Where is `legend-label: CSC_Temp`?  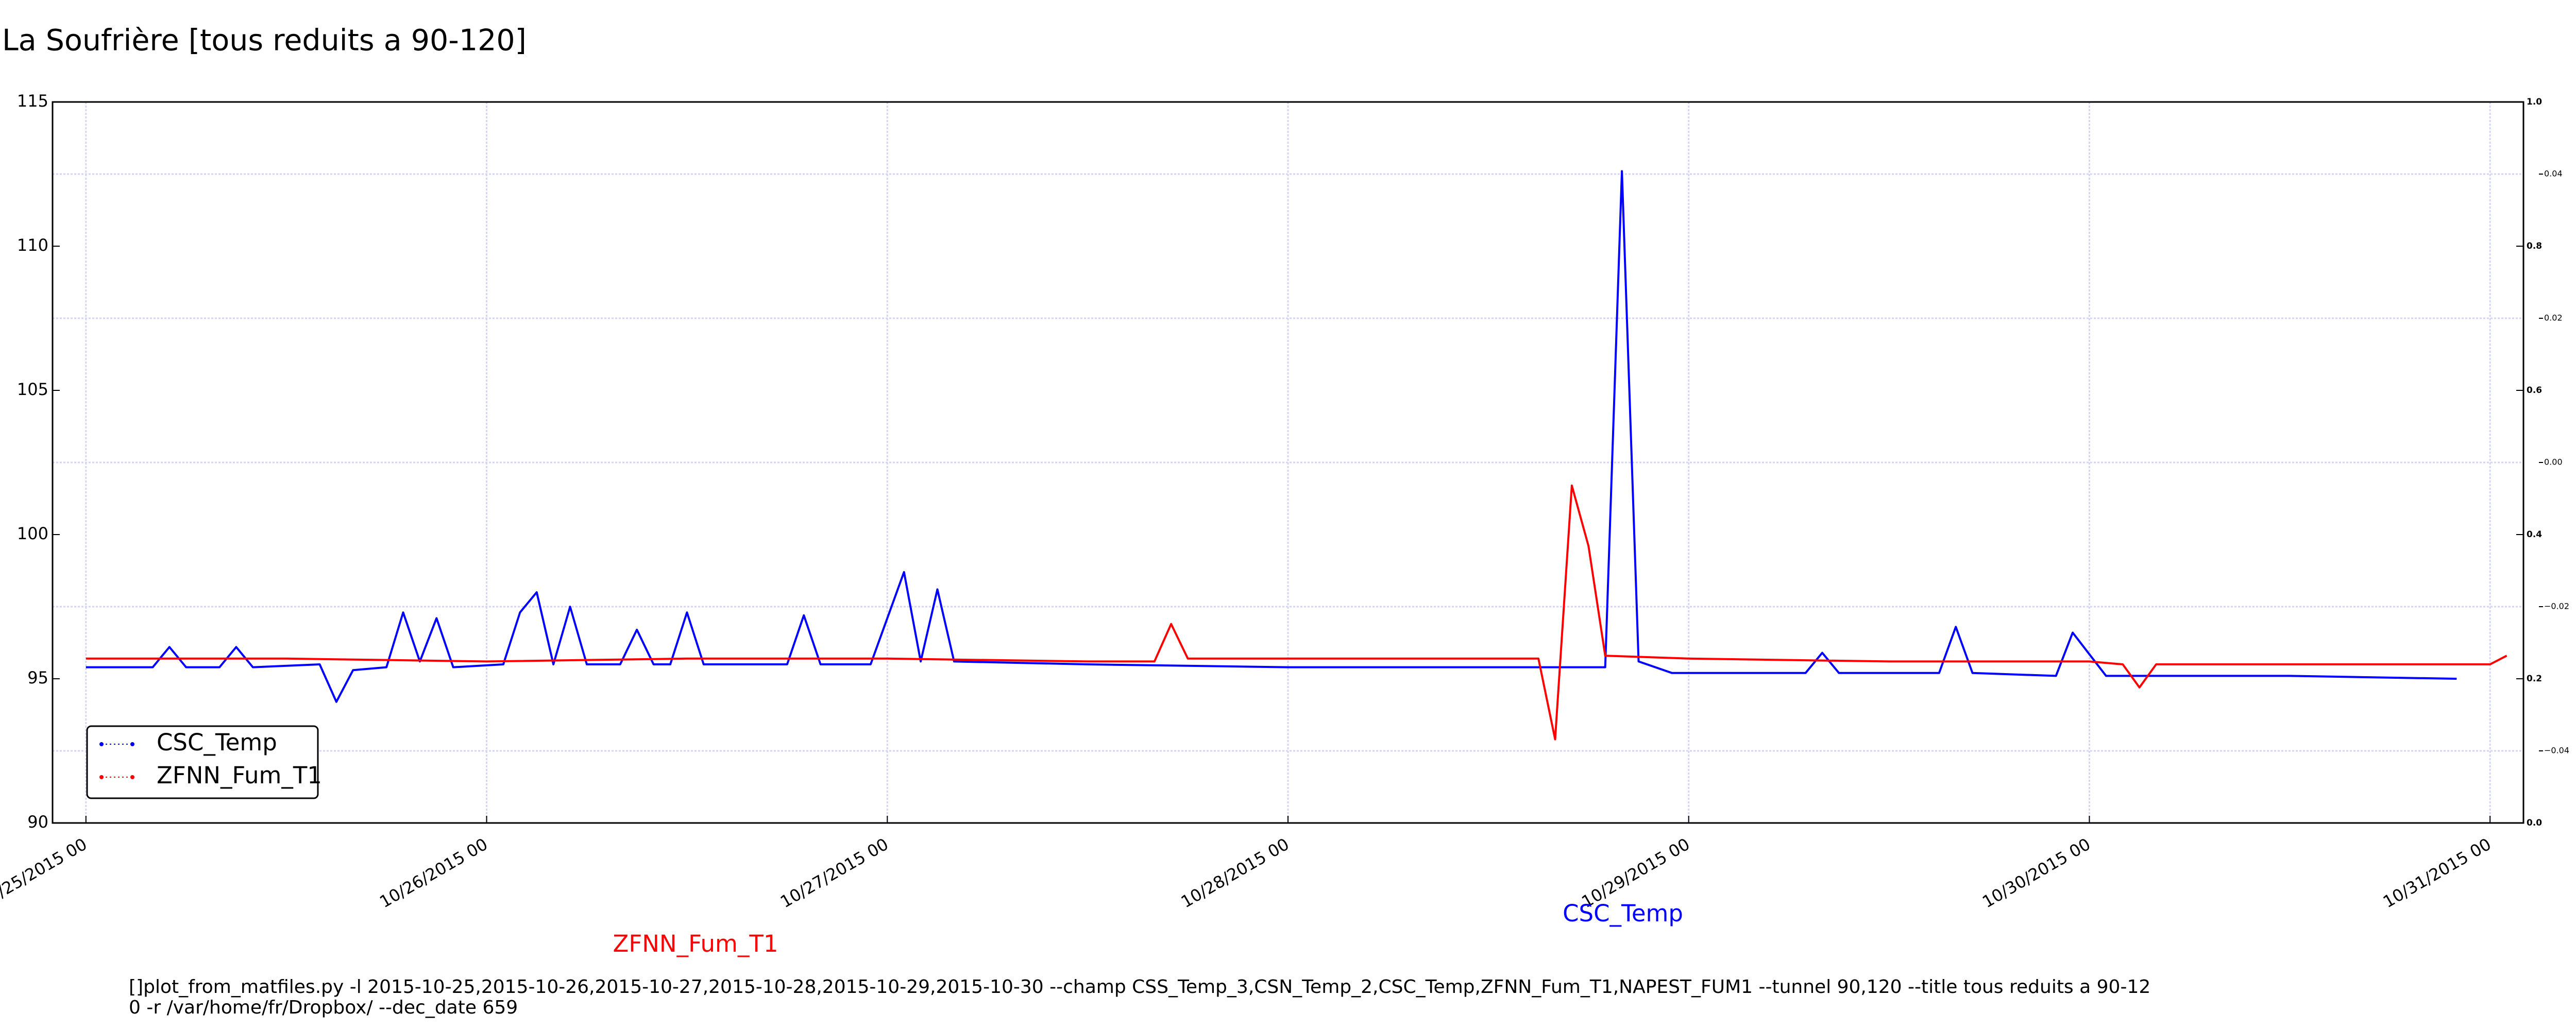
legend-label: CSC_Temp is located at coordinates (217, 743).